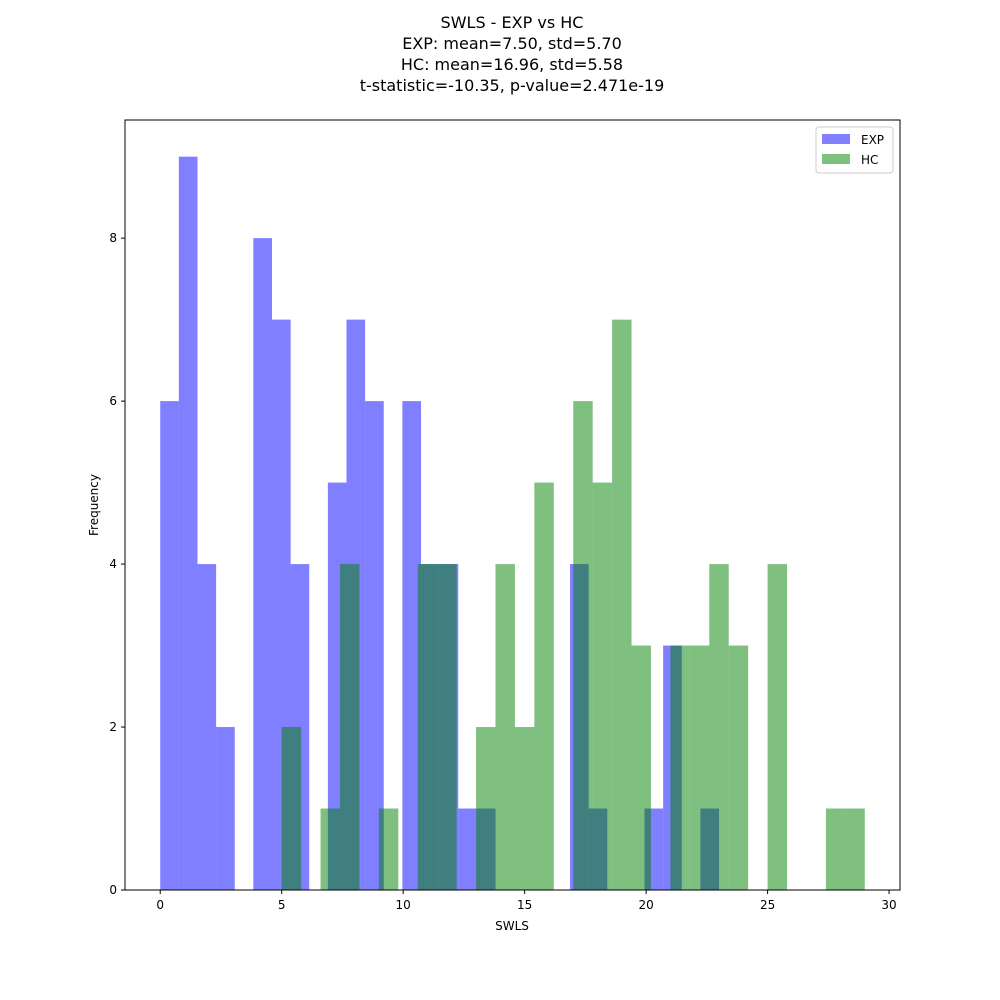  I want to click on x-tick-label: 20, so click(645, 905).